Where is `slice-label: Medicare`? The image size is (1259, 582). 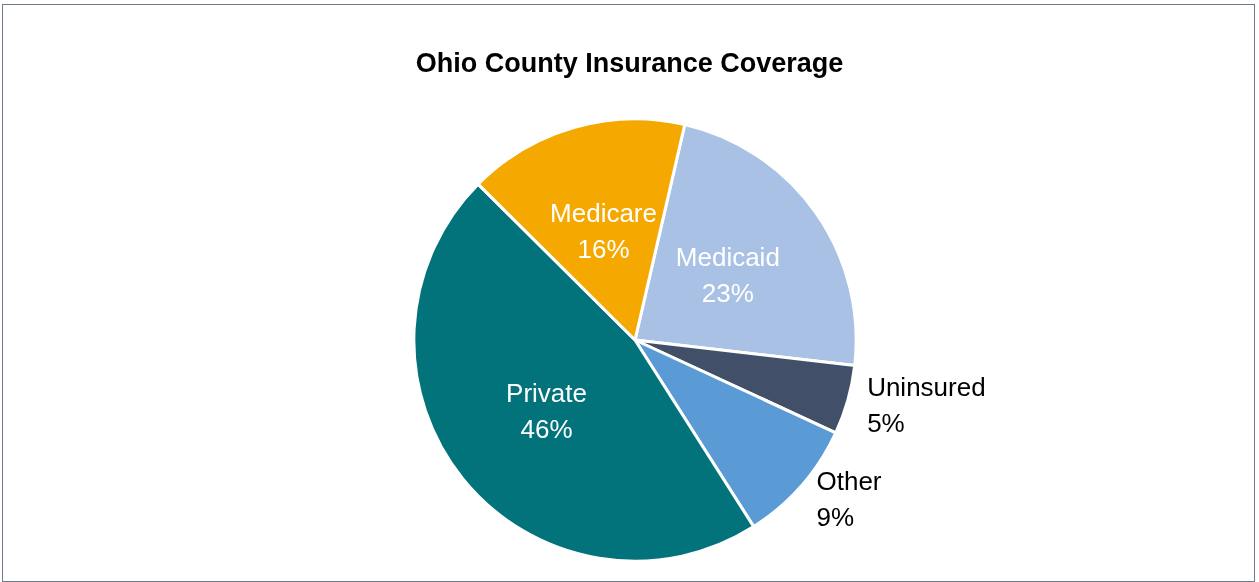 slice-label: Medicare is located at coordinates (603, 212).